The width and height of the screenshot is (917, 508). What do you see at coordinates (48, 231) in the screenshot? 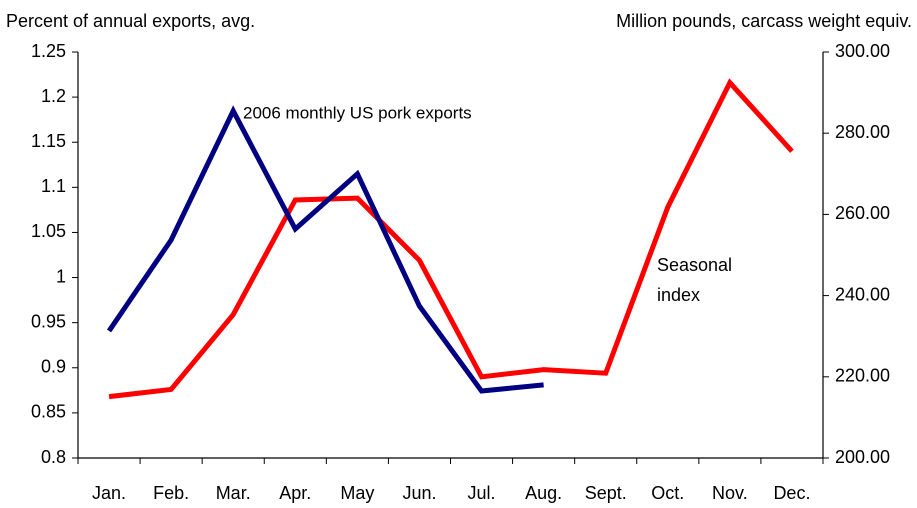
I see `y-tick-label: 1.05` at bounding box center [48, 231].